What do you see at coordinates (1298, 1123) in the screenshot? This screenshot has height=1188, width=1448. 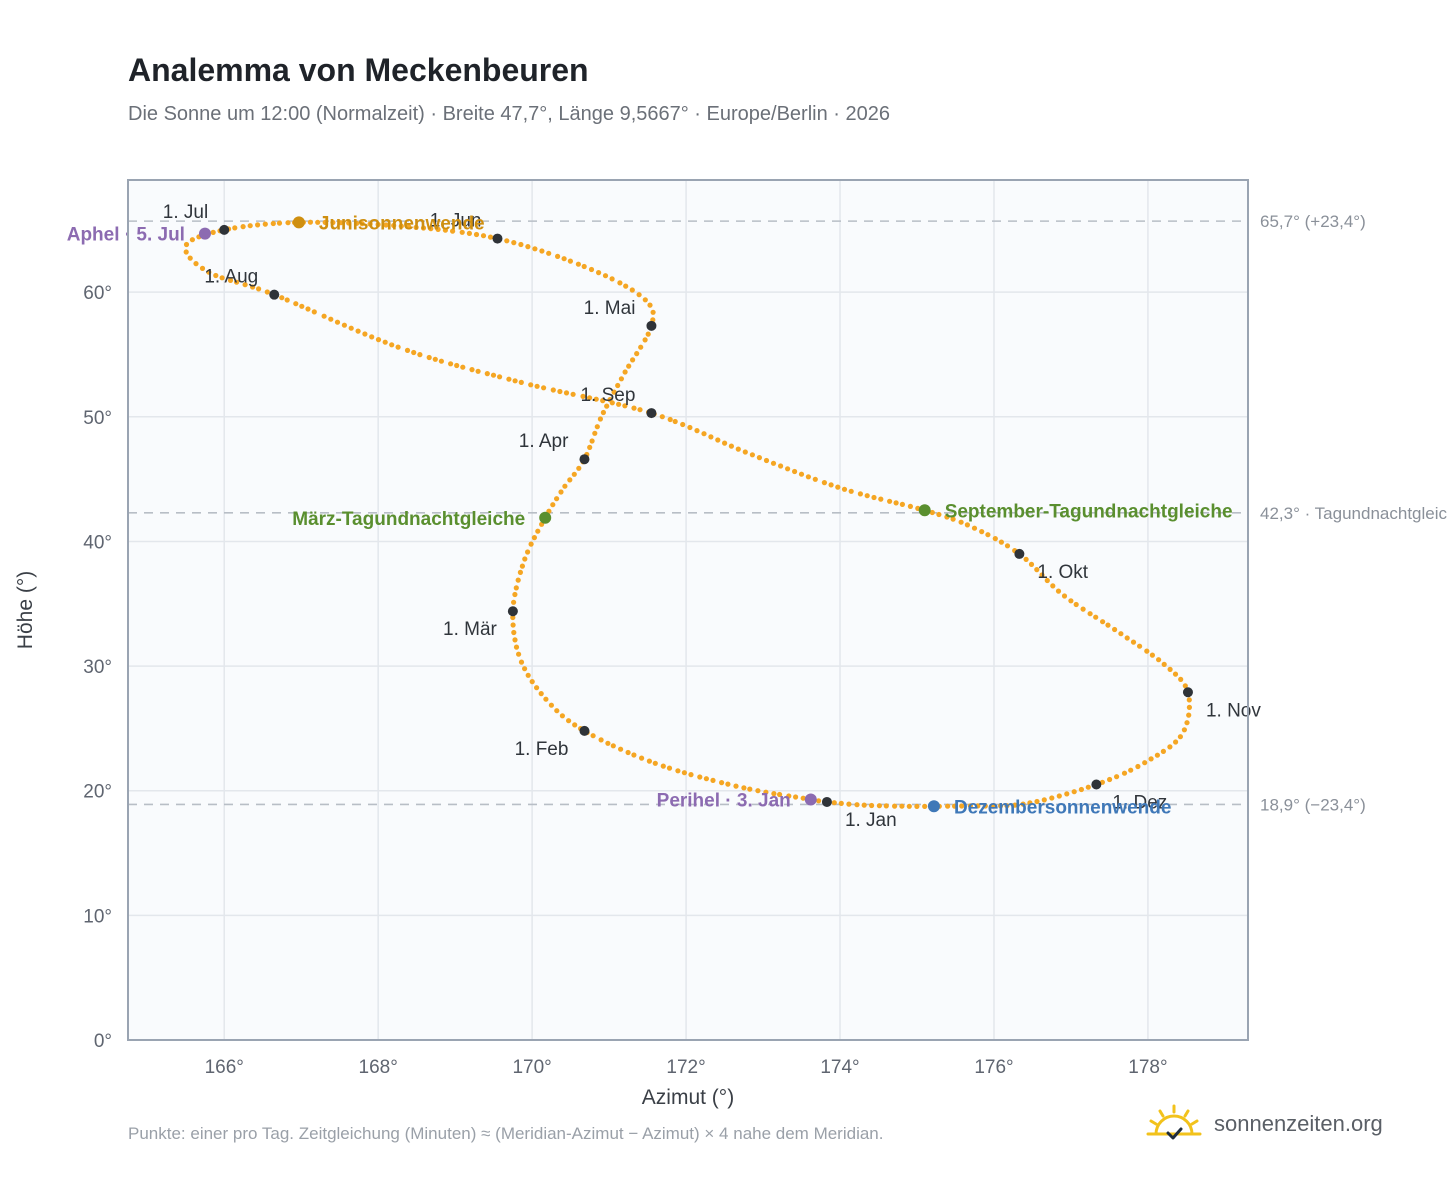 I see `brand-name: sonnenzeiten.org` at bounding box center [1298, 1123].